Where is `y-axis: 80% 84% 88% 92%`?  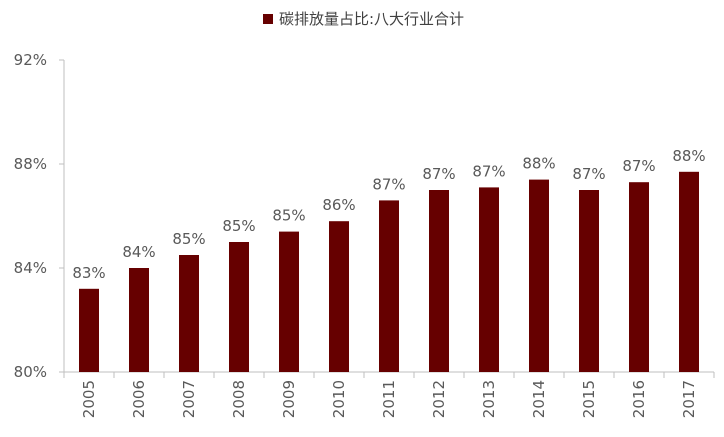 y-axis: 80% 84% 88% 92% is located at coordinates (39, 216).